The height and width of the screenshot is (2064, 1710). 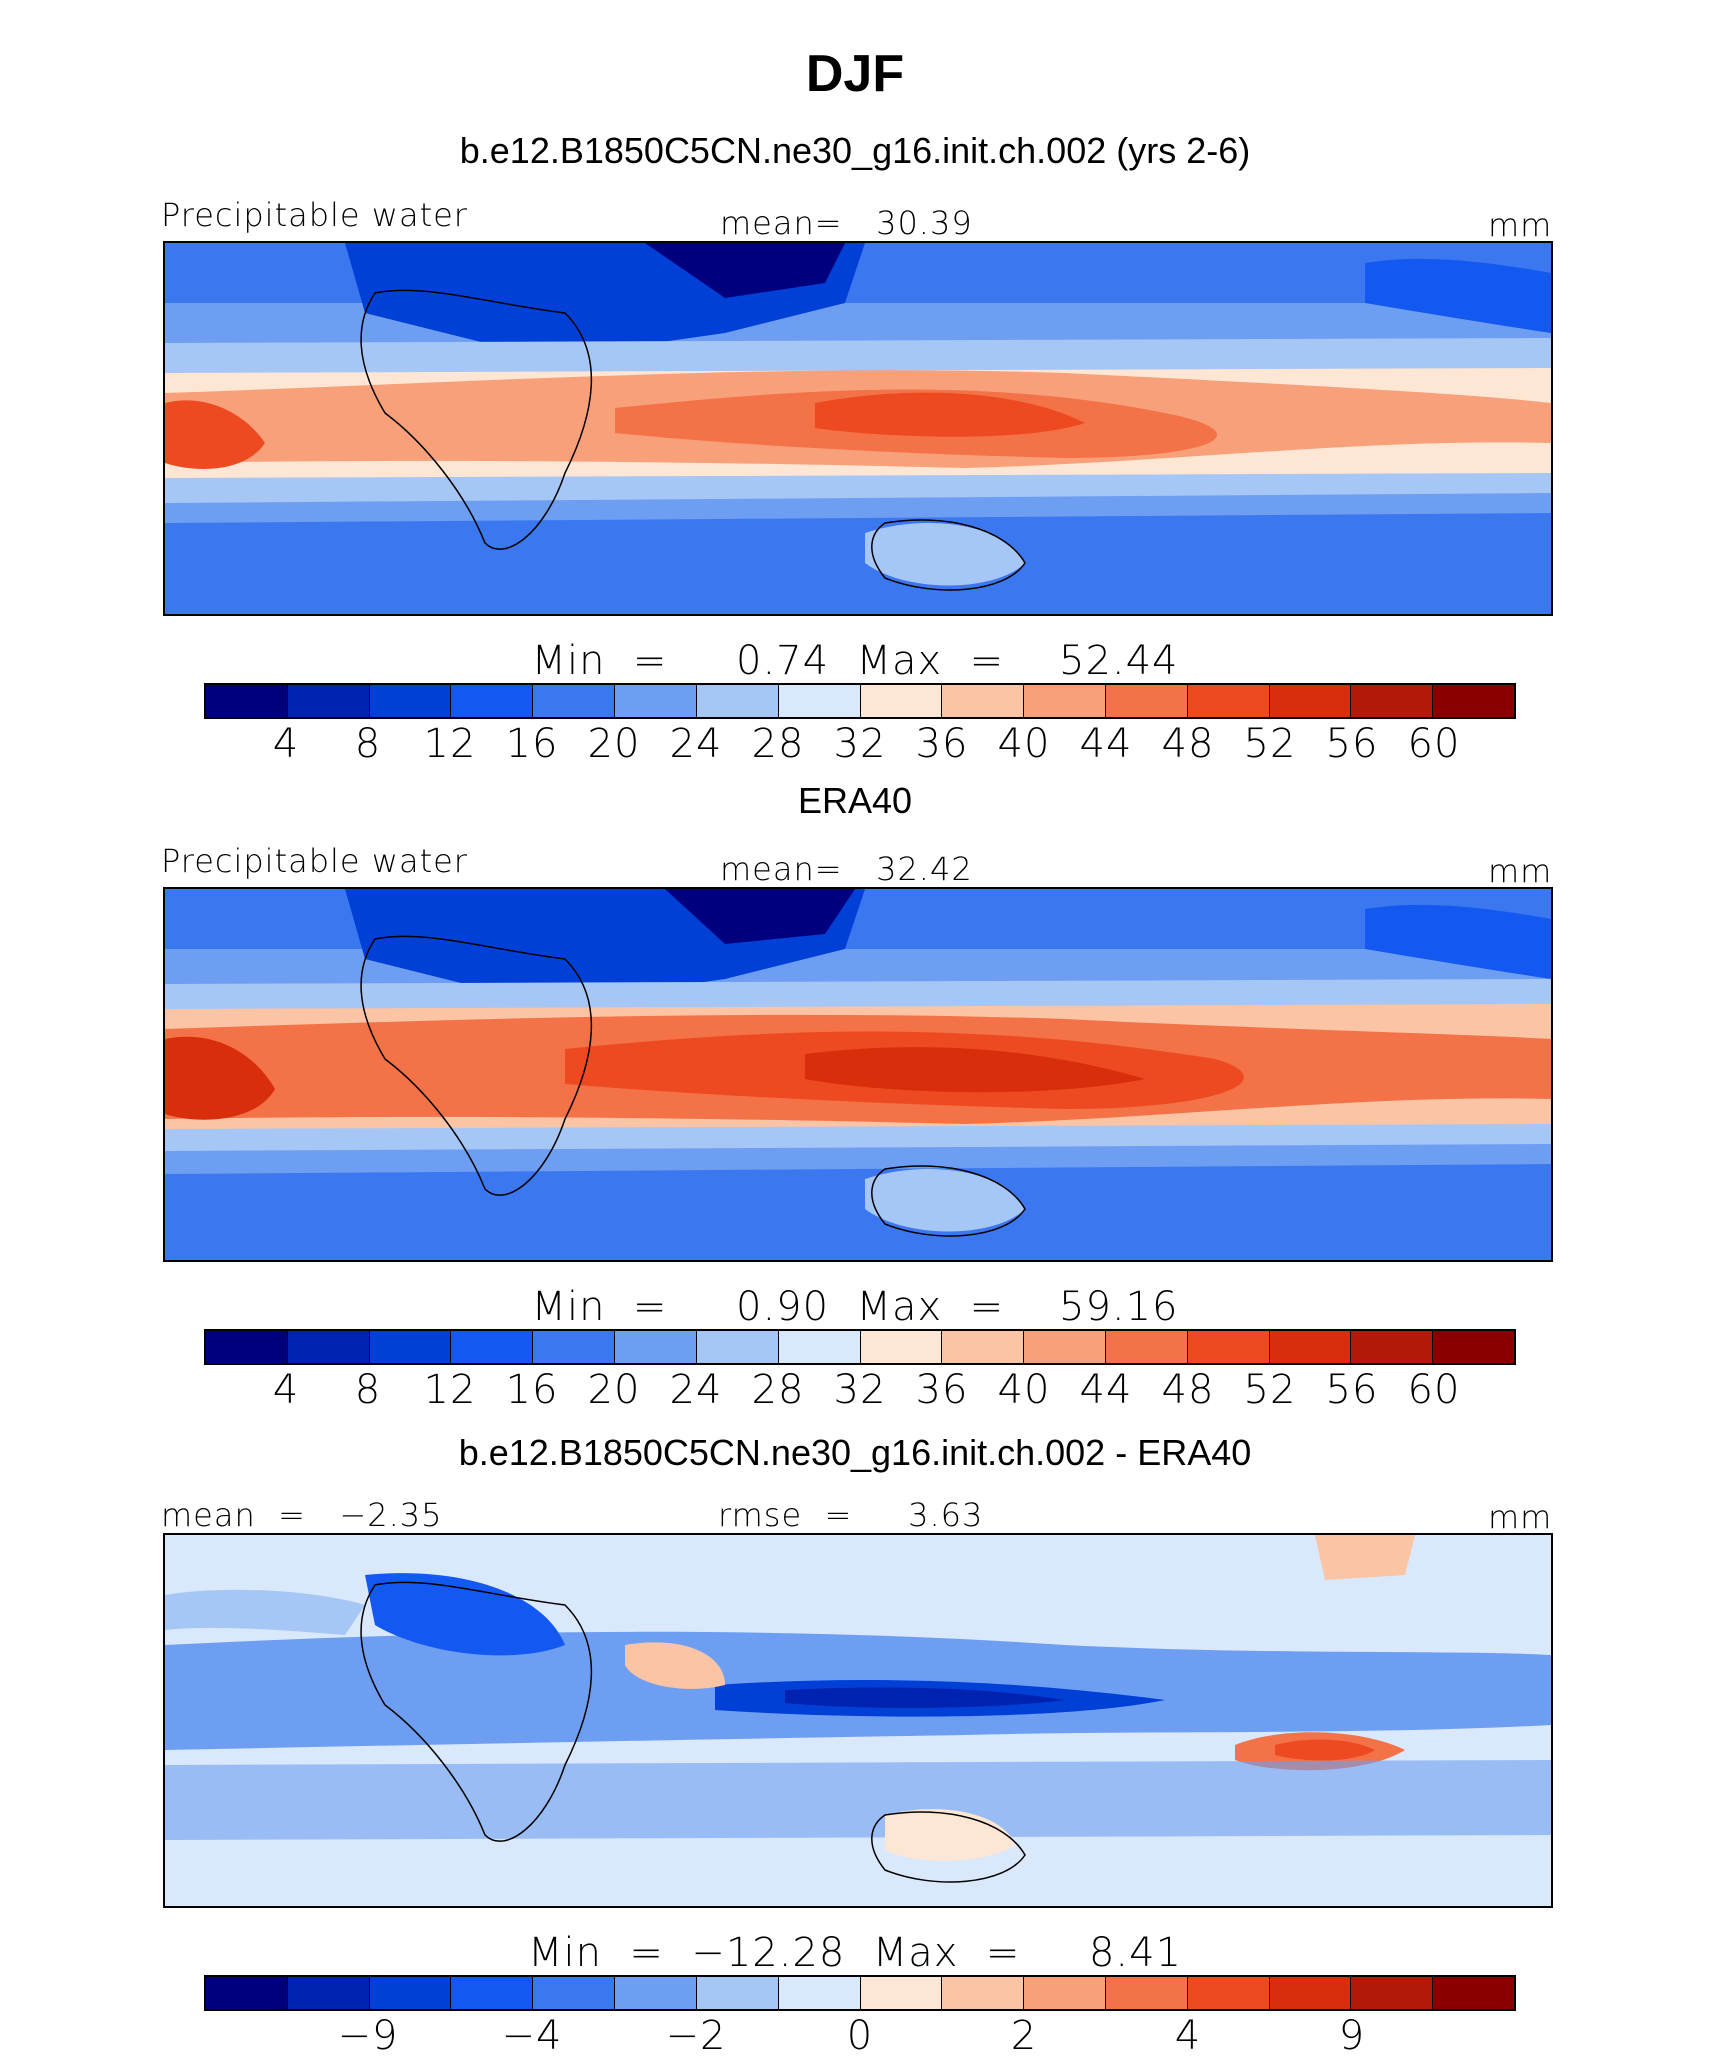 I want to click on panel-1-asia-dry-core, so click(x=745, y=270).